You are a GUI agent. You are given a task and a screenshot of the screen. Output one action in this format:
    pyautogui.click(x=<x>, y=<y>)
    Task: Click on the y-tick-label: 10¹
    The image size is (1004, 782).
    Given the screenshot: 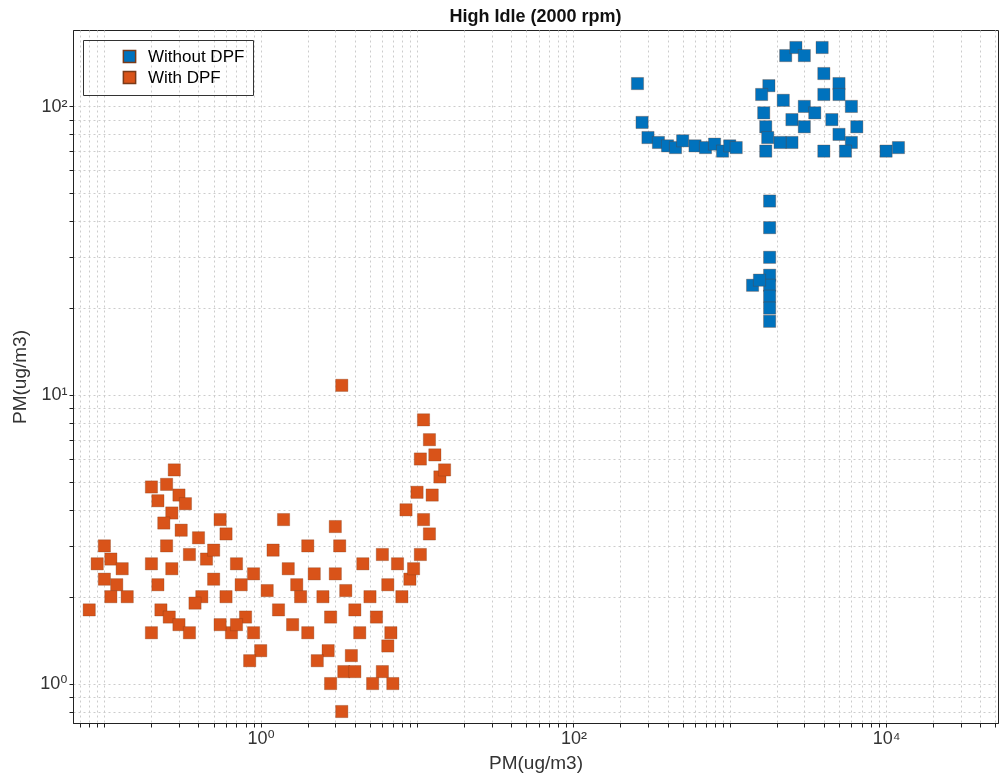 What is the action you would take?
    pyautogui.click(x=54, y=394)
    